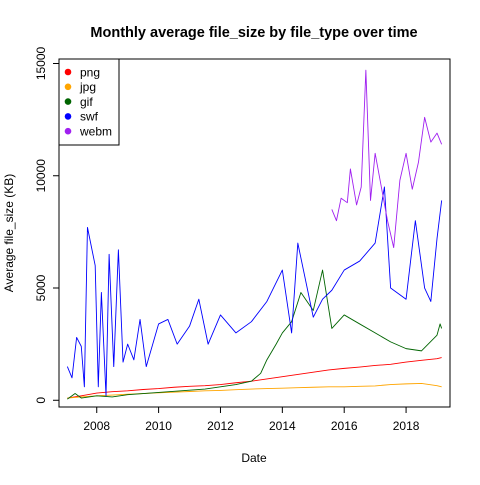 This screenshot has width=480, height=485. What do you see at coordinates (68, 101) in the screenshot?
I see `legend-marker-gif` at bounding box center [68, 101].